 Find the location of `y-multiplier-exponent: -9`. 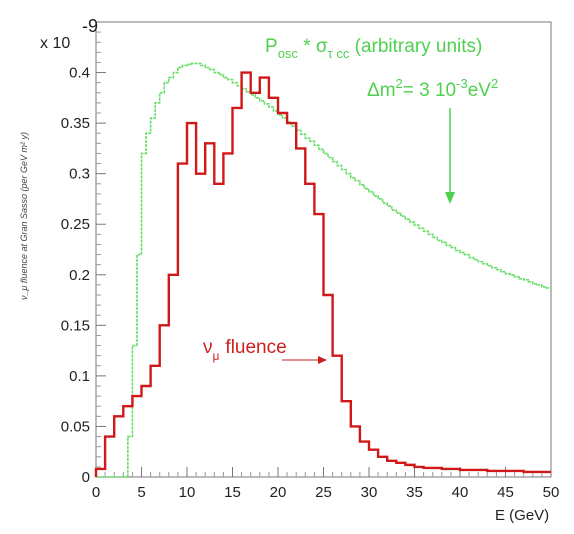

y-multiplier-exponent: -9 is located at coordinates (90, 26).